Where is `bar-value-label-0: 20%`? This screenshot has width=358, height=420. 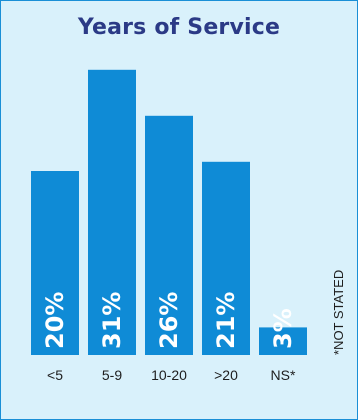
bar-value-label-0: 20% is located at coordinates (55, 320).